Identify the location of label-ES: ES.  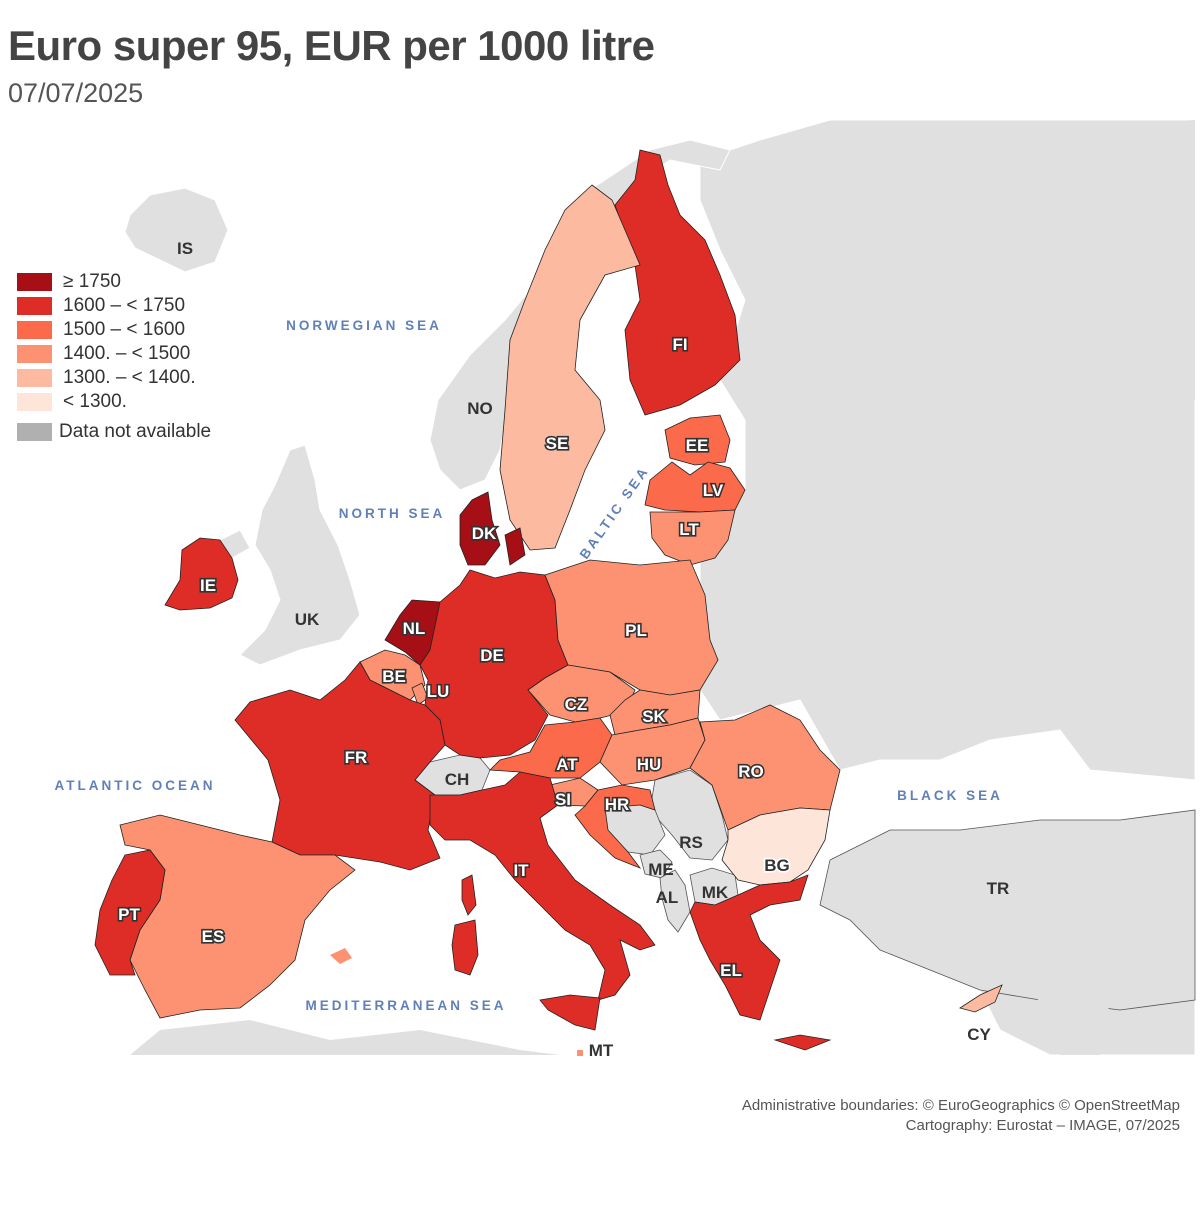
(213, 936).